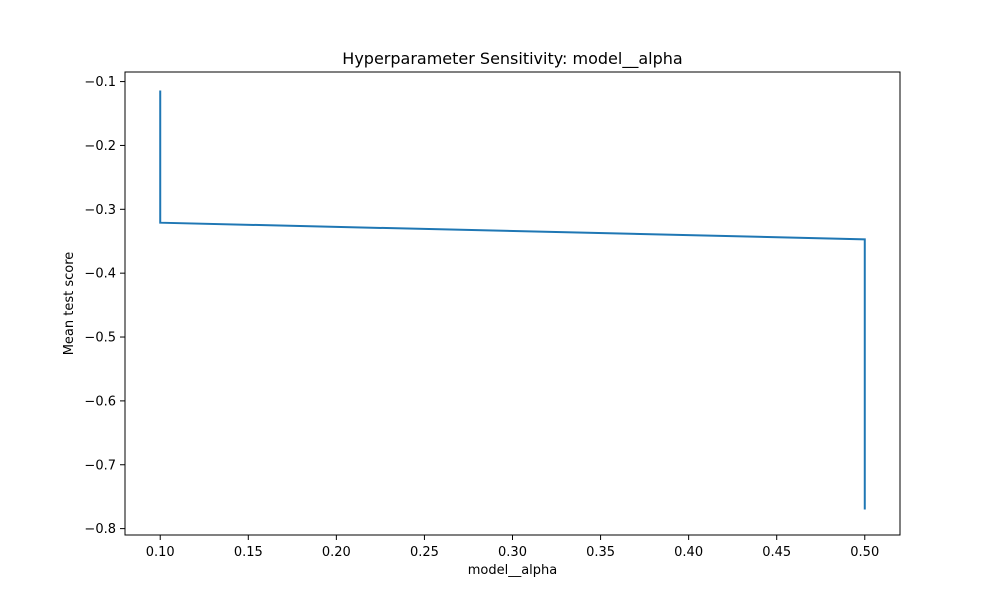 Image resolution: width=1000 pixels, height=600 pixels. I want to click on y-tick-label: −0.6, so click(100, 401).